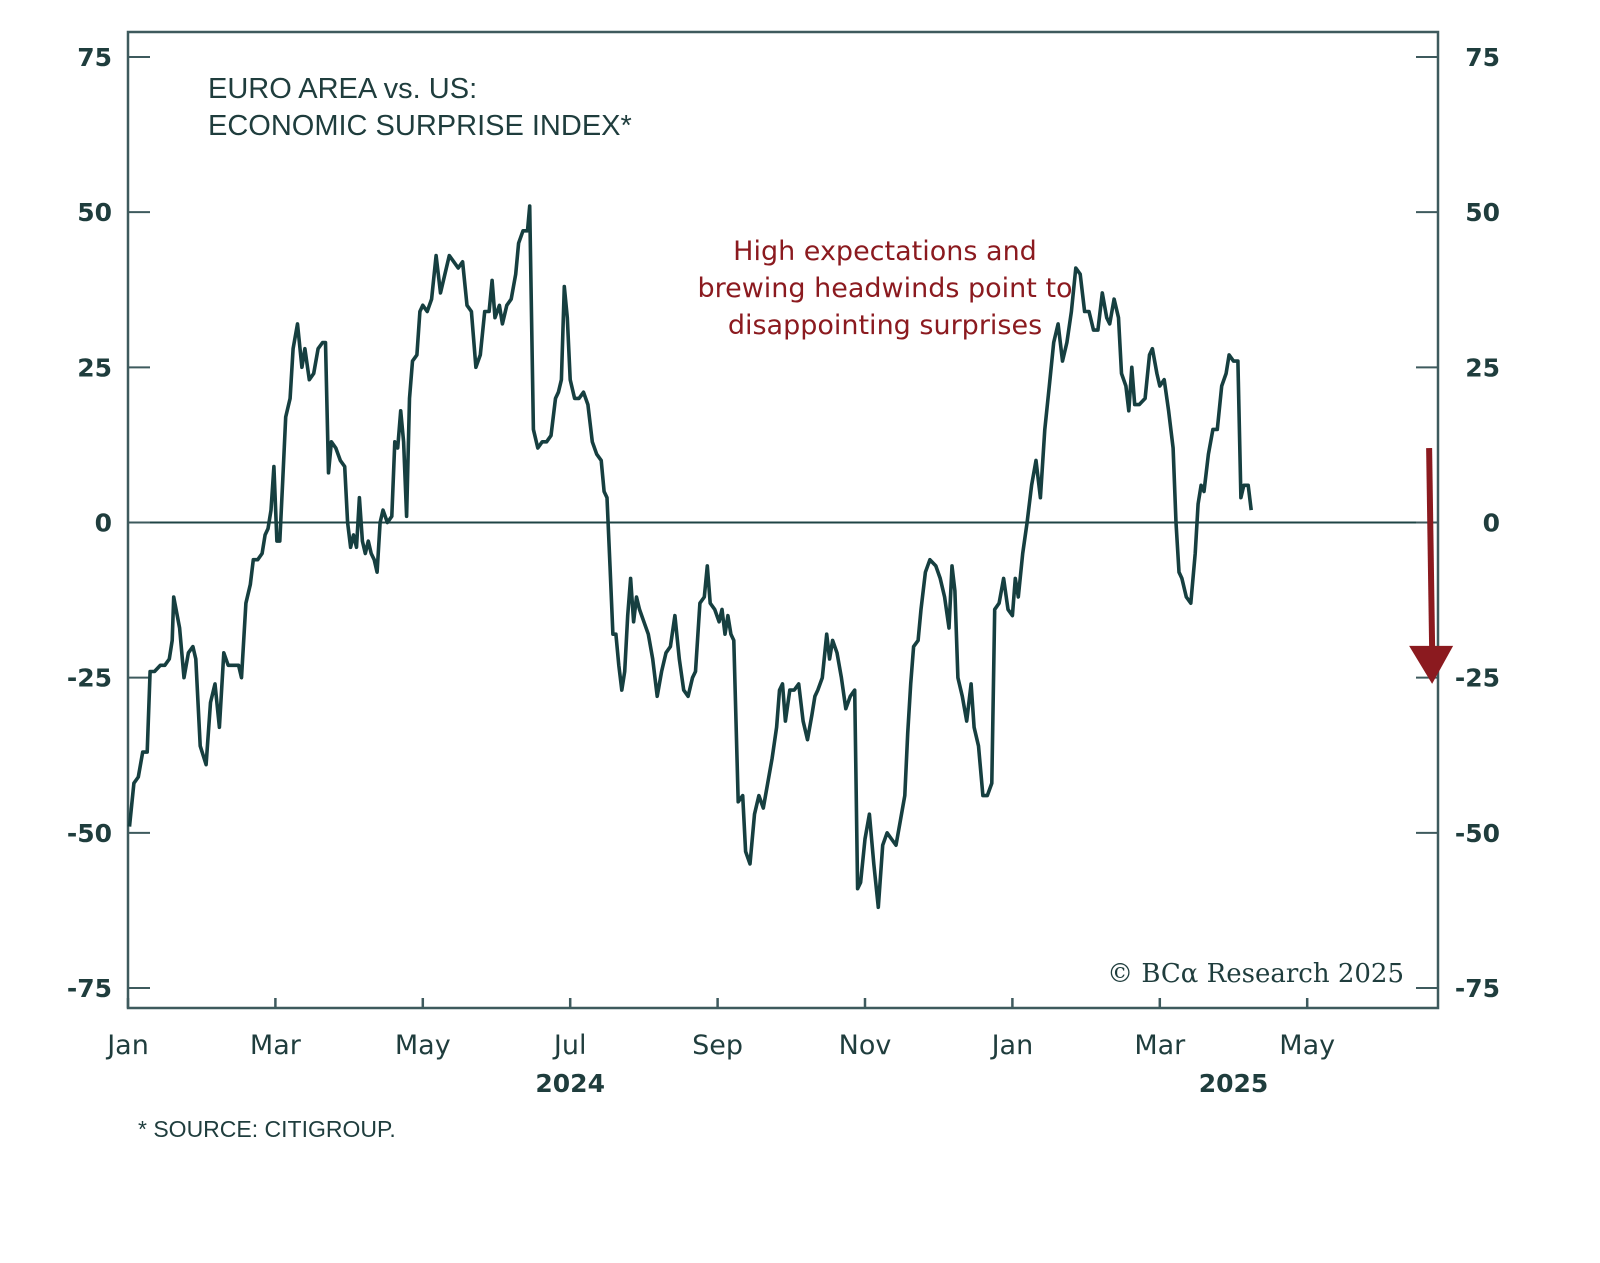  What do you see at coordinates (1477, 678) in the screenshot?
I see `y-tick-label-right: -25` at bounding box center [1477, 678].